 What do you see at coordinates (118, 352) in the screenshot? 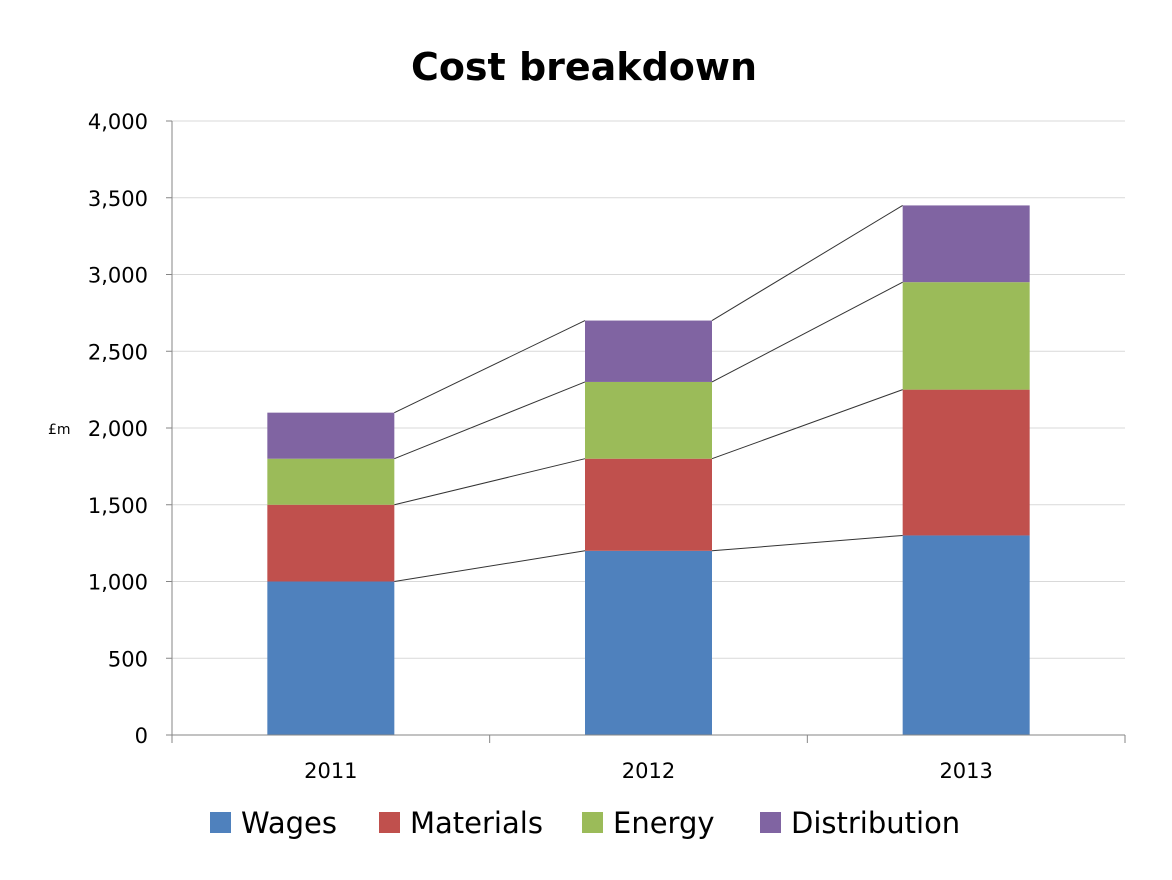
I see `y-tick-label: 2,500` at bounding box center [118, 352].